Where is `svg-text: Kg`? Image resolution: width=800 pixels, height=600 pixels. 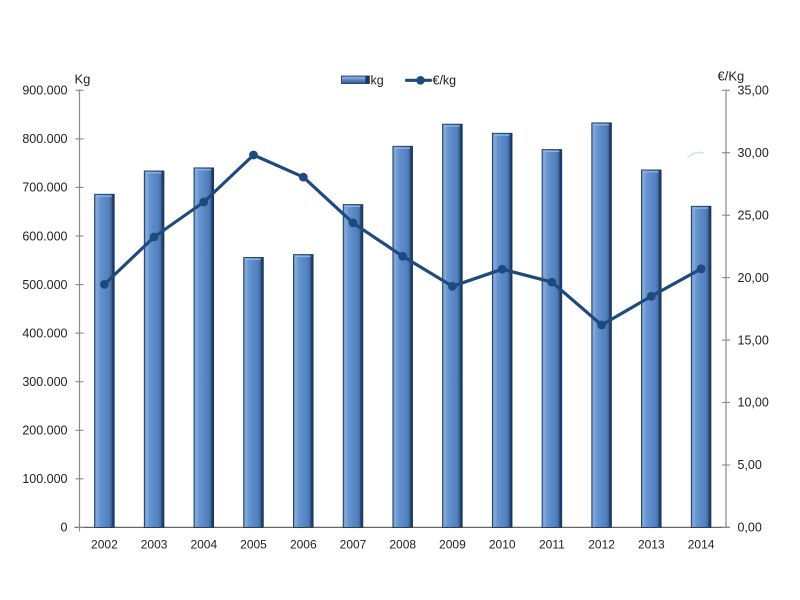
svg-text: Kg is located at coordinates (83, 79).